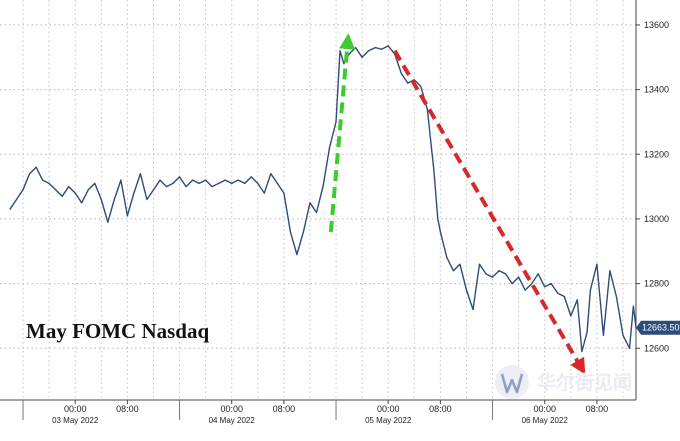  I want to click on y-tick-label: 12600, so click(656, 348).